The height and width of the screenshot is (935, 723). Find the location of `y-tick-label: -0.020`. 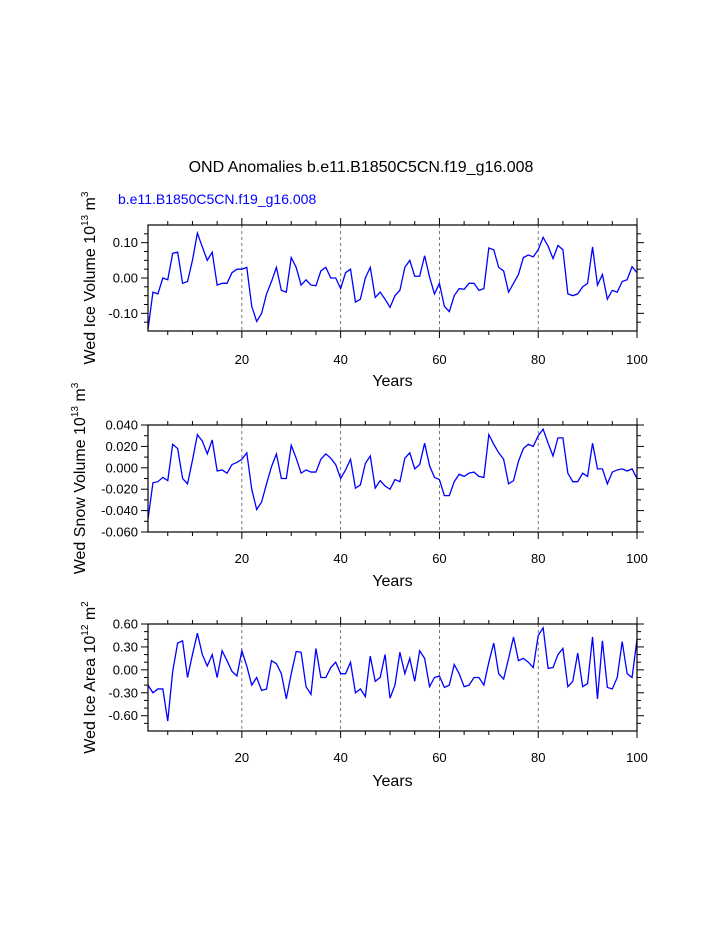

y-tick-label: -0.020 is located at coordinates (119, 489).